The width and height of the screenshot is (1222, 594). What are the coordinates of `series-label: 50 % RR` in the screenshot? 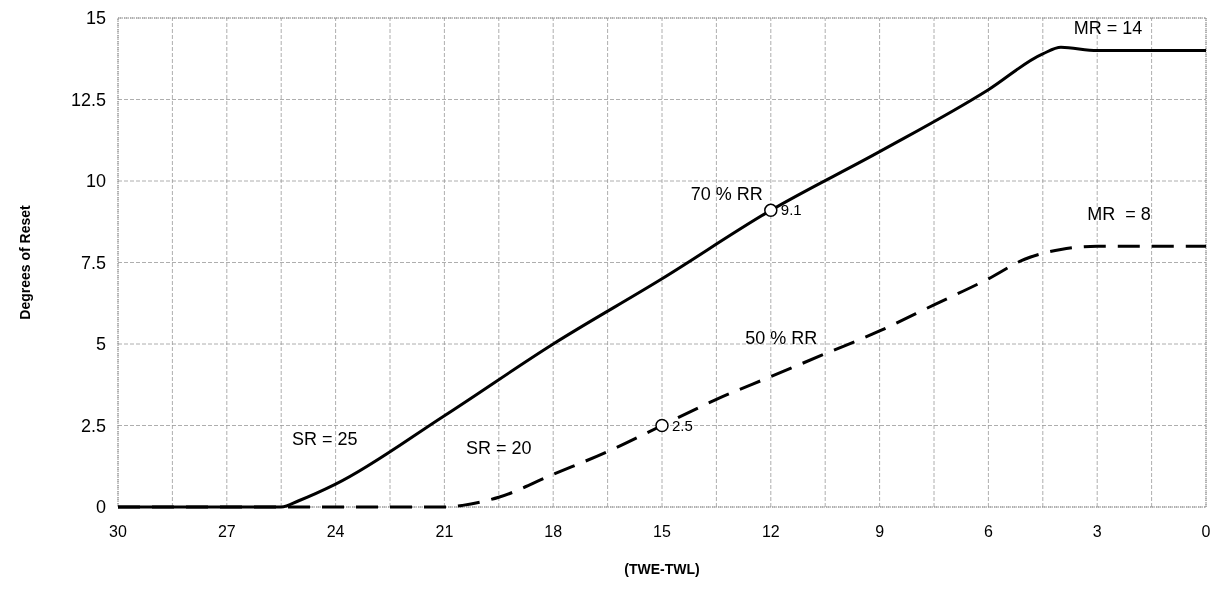 It's located at (781, 337).